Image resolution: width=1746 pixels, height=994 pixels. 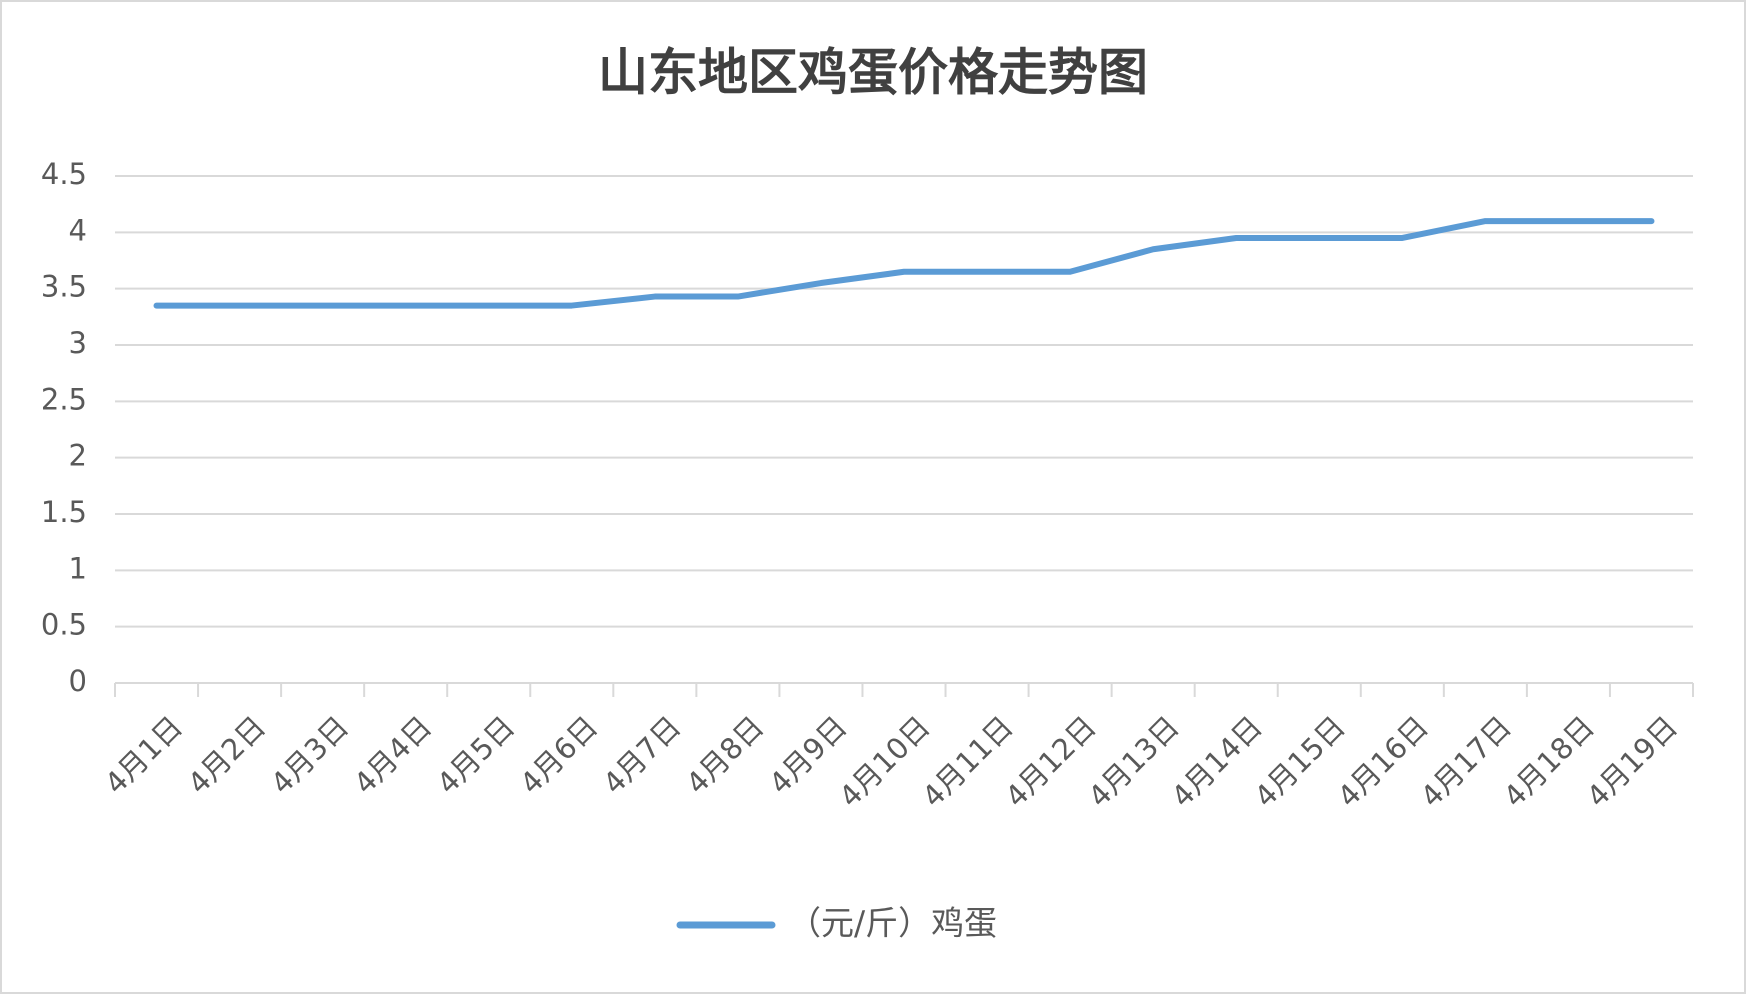 I want to click on chart-title: 山东地区鸡蛋价格走势图, so click(x=873, y=73).